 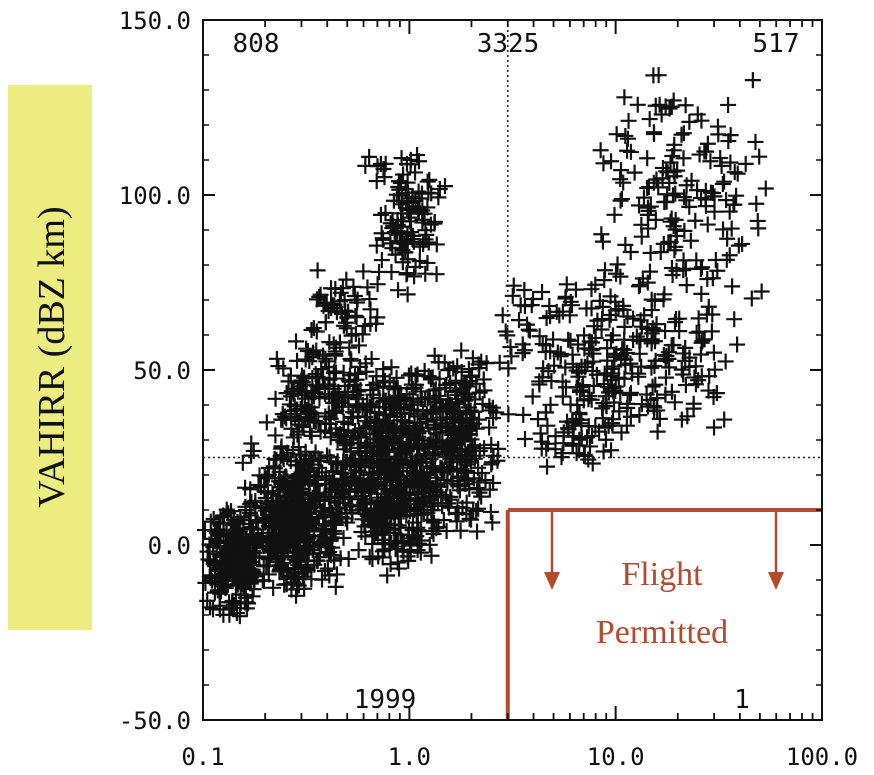 What do you see at coordinates (155, 21) in the screenshot?
I see `y-tick-label: 150.0` at bounding box center [155, 21].